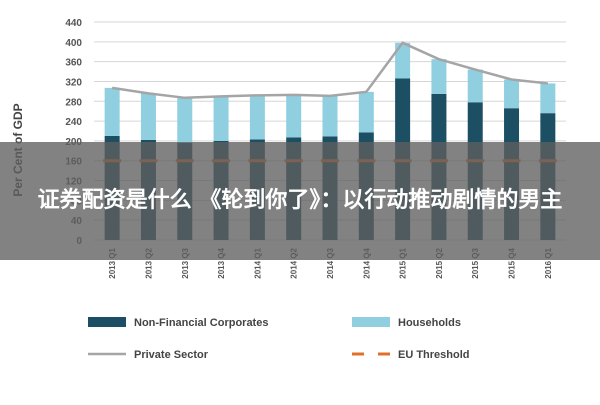 The height and width of the screenshot is (405, 600). Describe the element at coordinates (73, 82) in the screenshot. I see `y-tick-label: 320` at that location.